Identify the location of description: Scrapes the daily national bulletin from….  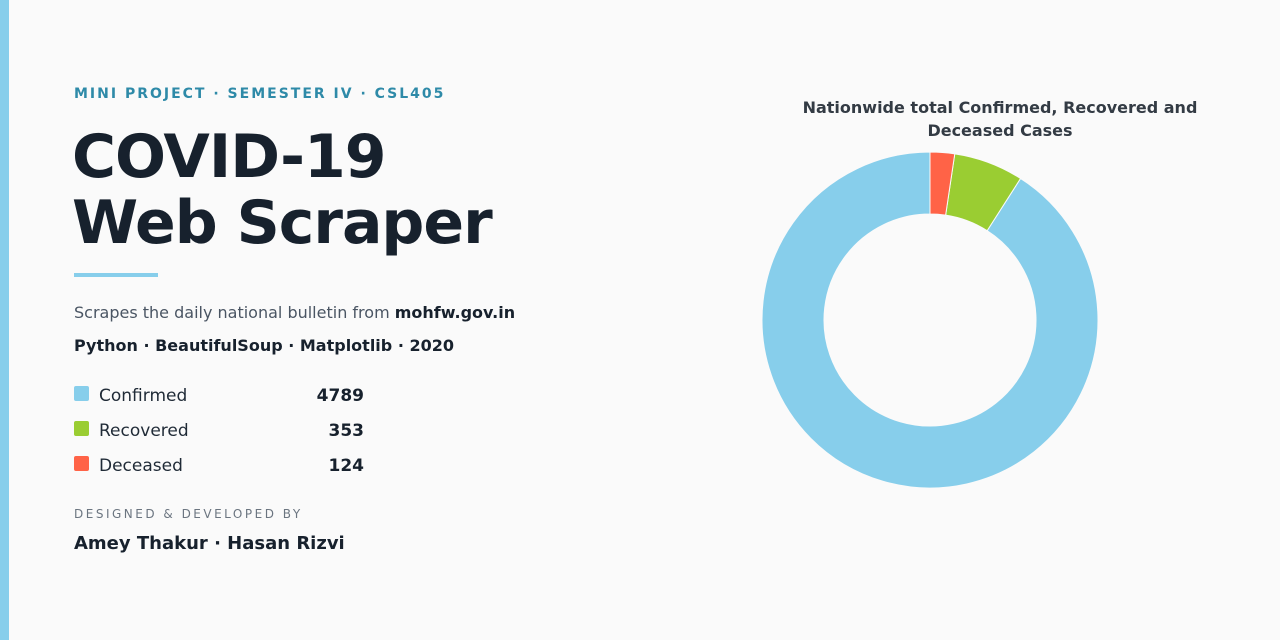
(294, 312).